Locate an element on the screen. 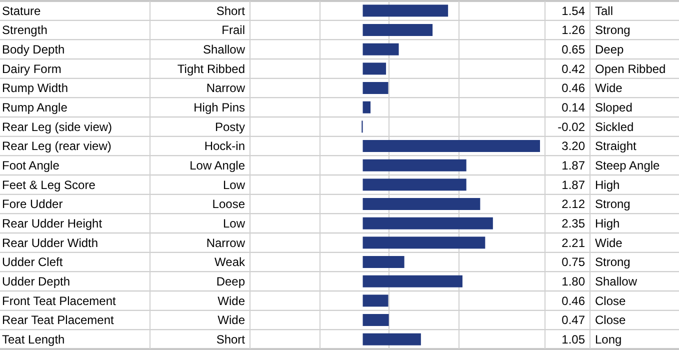 The image size is (679, 350). text: Steep Angle is located at coordinates (627, 165).